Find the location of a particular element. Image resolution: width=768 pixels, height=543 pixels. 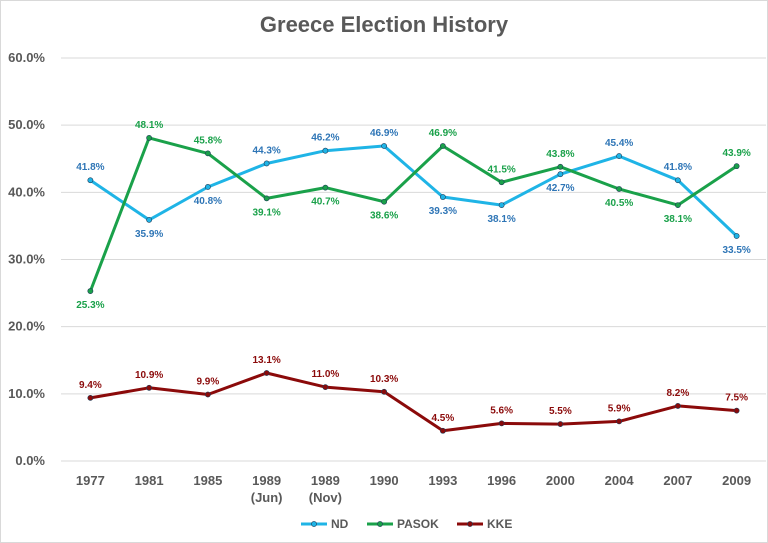

data-label-kke: 5.5% is located at coordinates (560, 411).